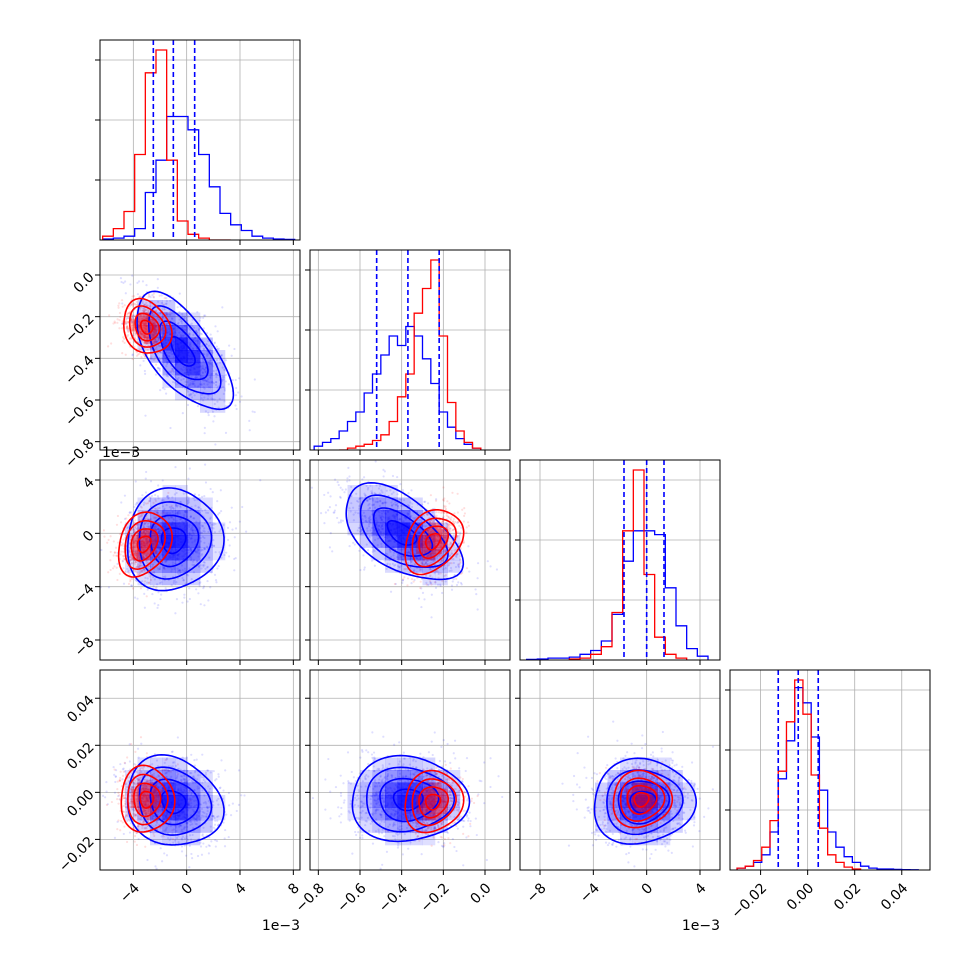 This screenshot has width=970, height=970. What do you see at coordinates (84, 282) in the screenshot?
I see `y-tick-label: 0.0` at bounding box center [84, 282].